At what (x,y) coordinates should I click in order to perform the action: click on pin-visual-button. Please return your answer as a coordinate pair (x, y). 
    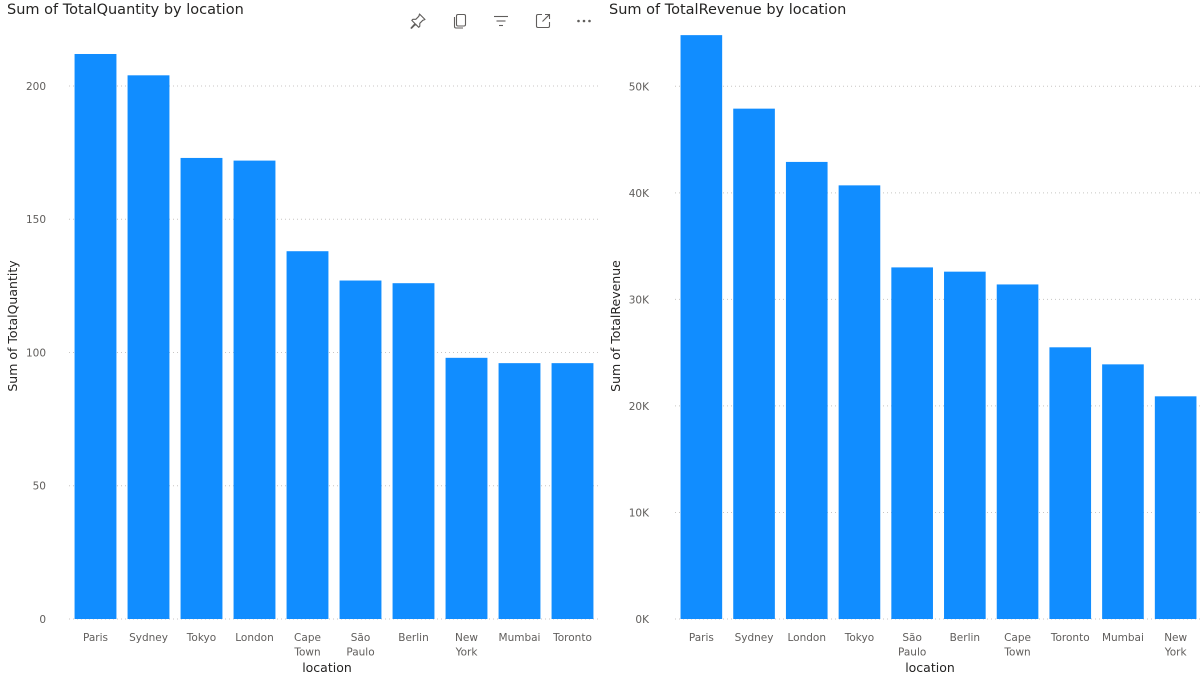
    Looking at the image, I should click on (418, 21).